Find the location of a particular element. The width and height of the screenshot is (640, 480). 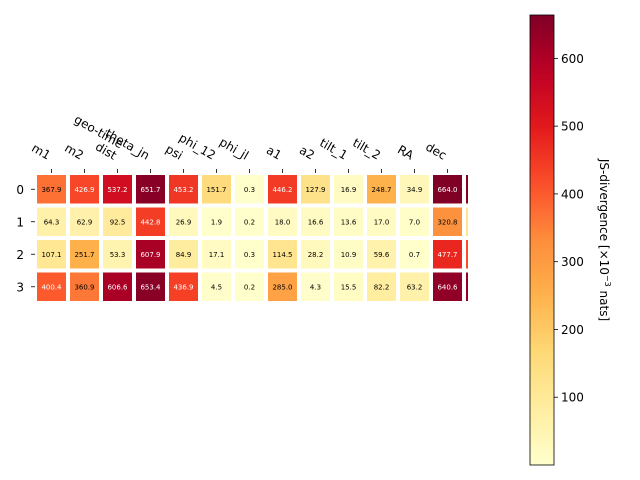

cell-value-label: 15.5 is located at coordinates (349, 287).